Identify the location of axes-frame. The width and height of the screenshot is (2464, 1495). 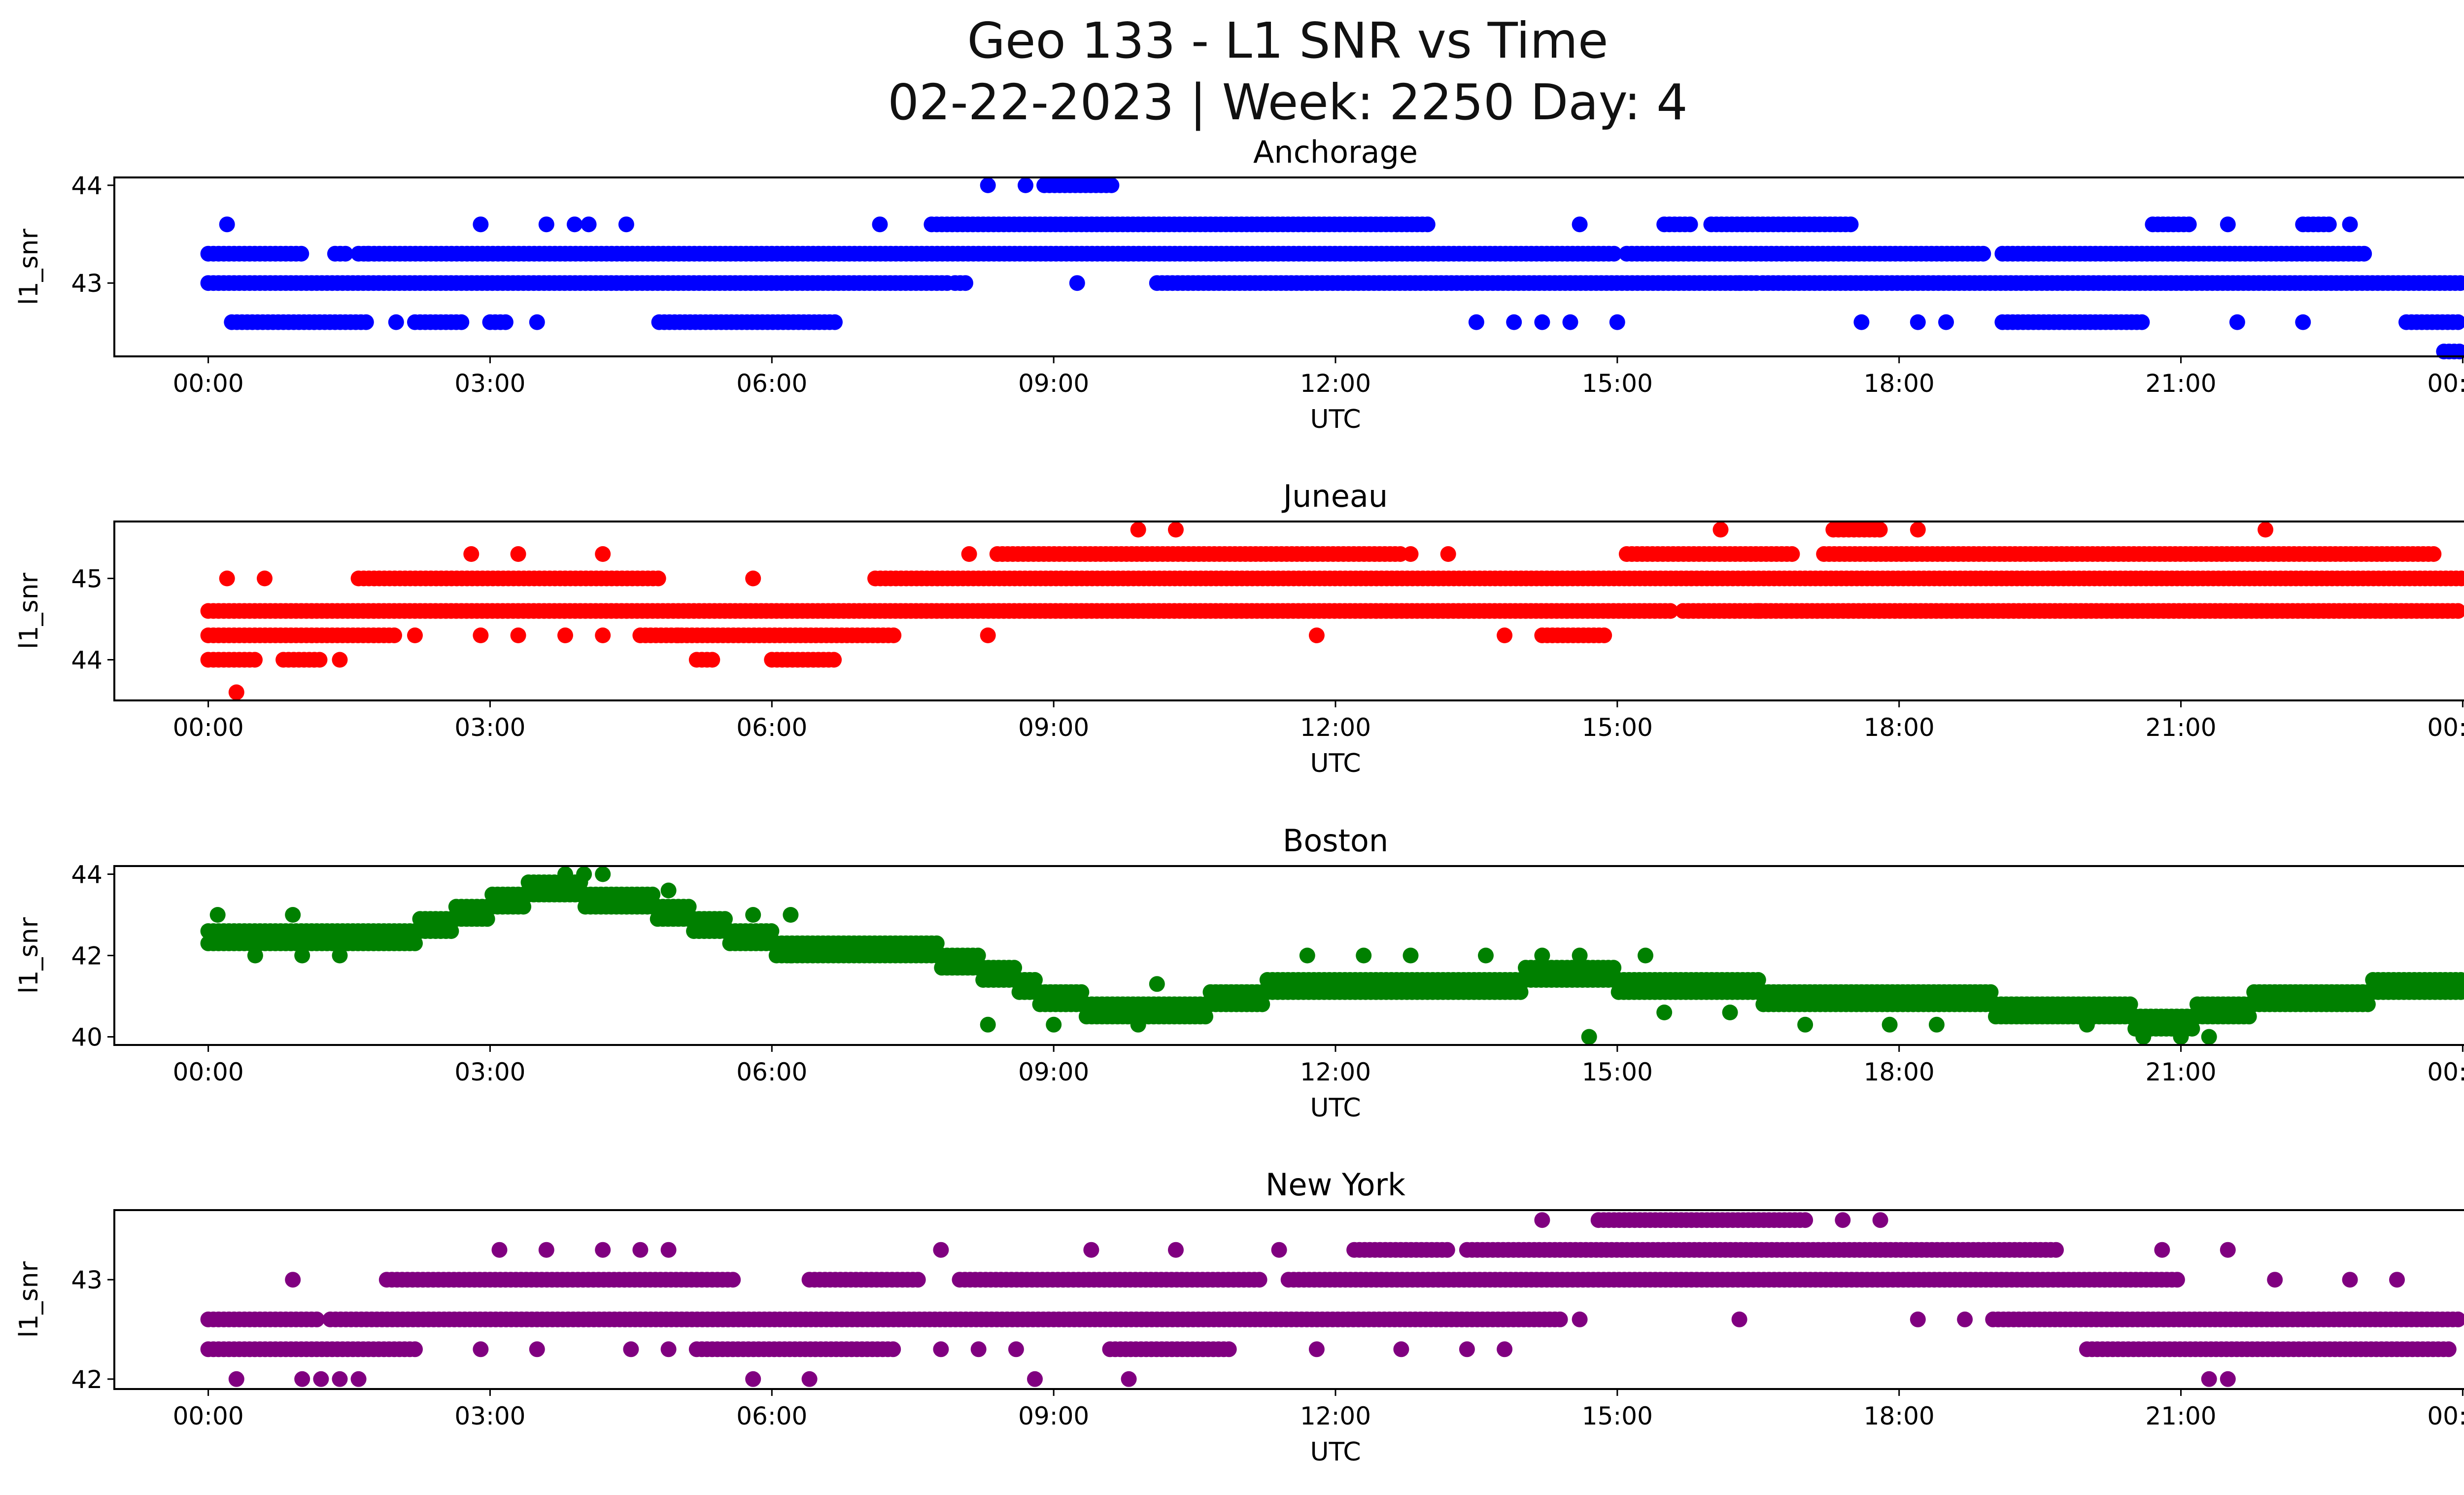
(1288, 1299).